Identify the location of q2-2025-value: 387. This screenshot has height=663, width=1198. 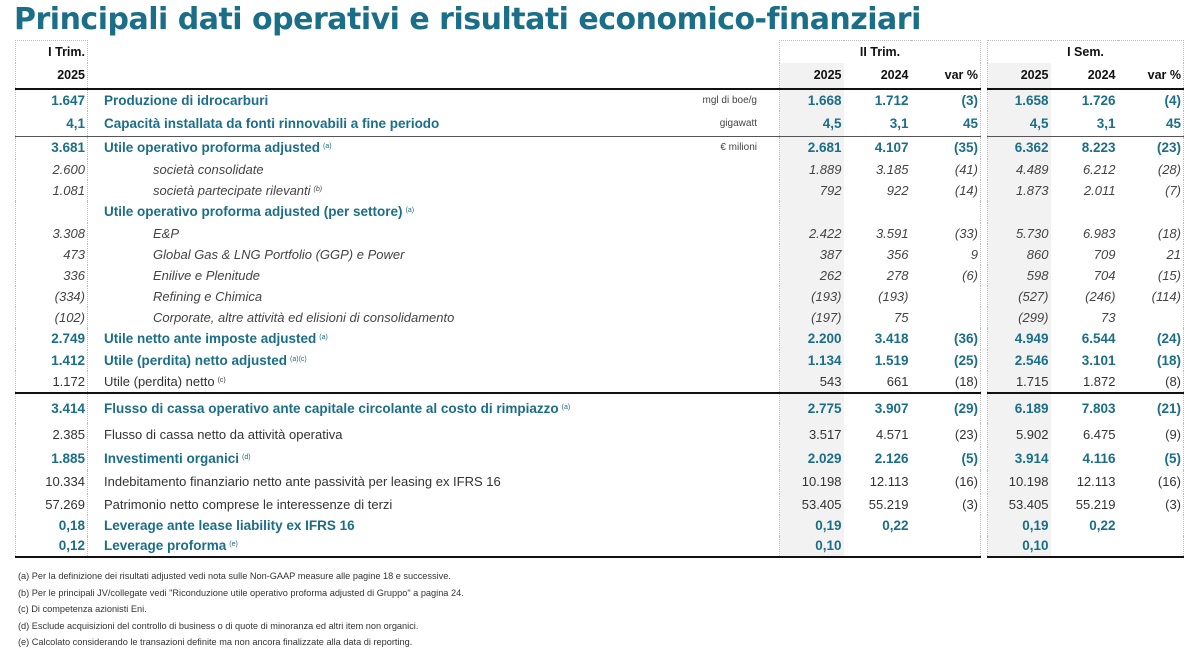
(811, 254).